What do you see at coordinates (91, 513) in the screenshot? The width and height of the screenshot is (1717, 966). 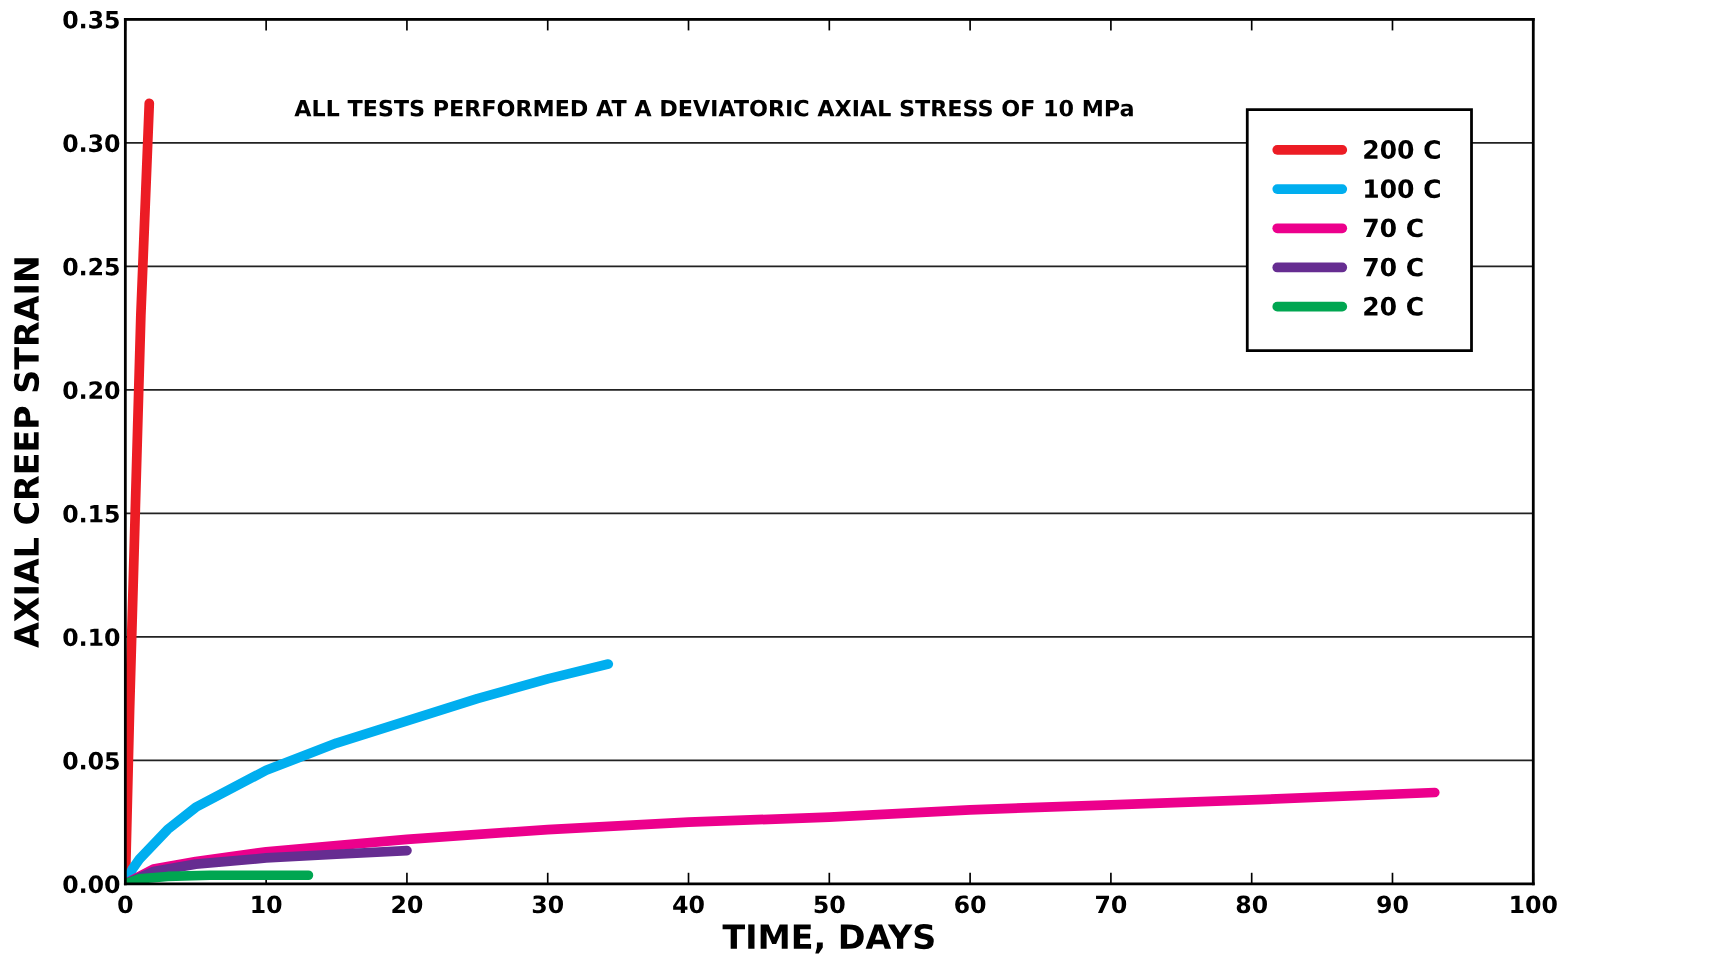 I see `y-tick-label: 0.15` at bounding box center [91, 513].